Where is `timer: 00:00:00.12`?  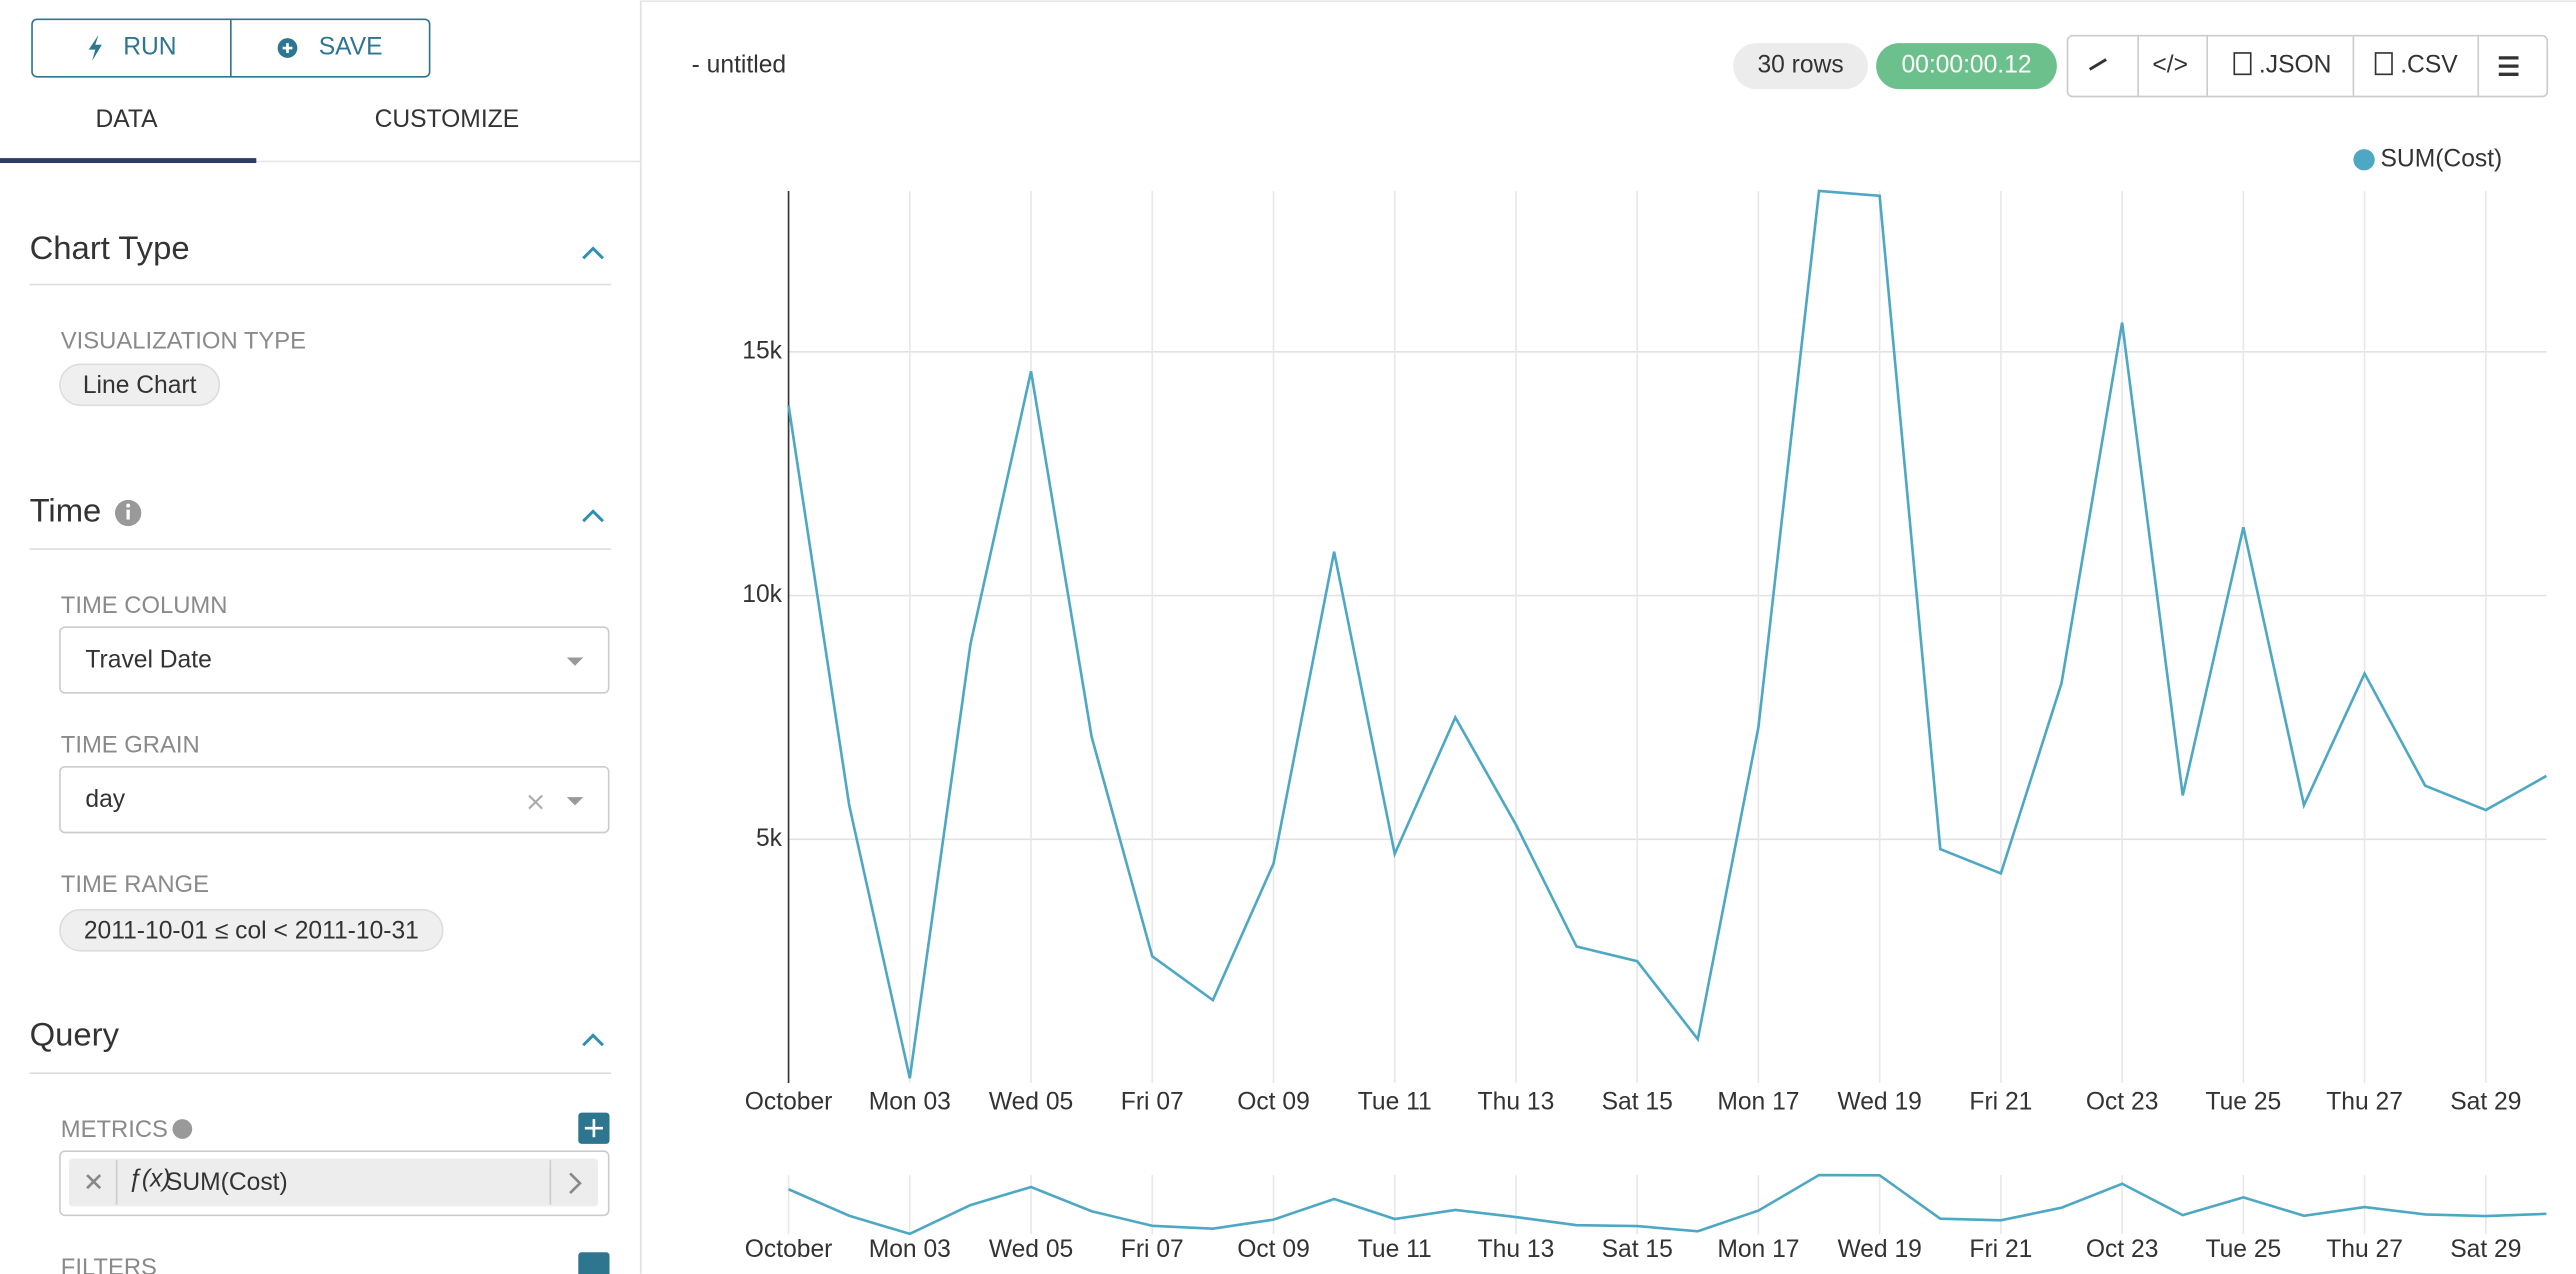
timer: 00:00:00.12 is located at coordinates (1966, 65).